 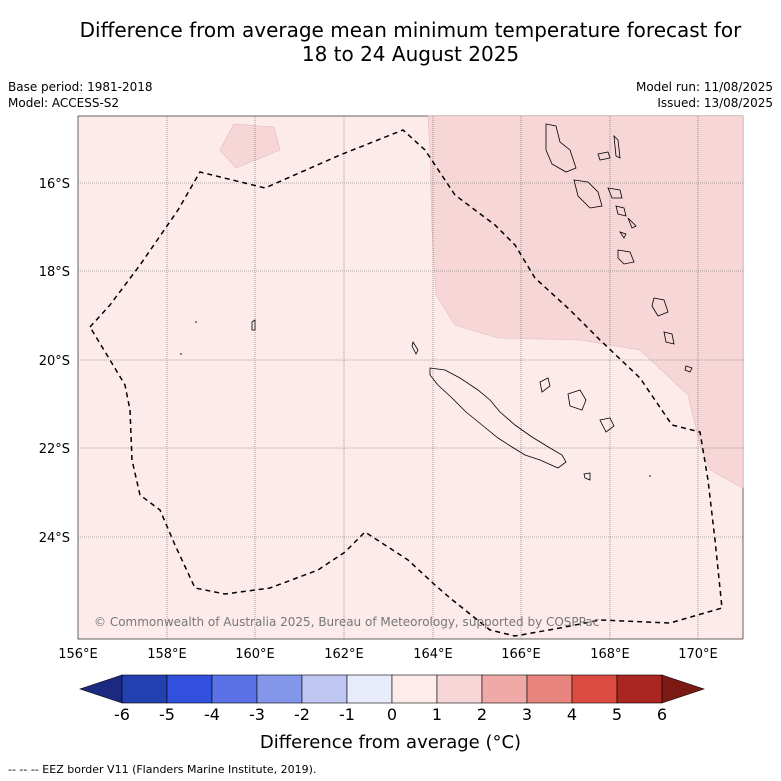 I want to click on lat-axis: 16°S 18°S 20°S 22°S 24°S, so click(x=54, y=361).